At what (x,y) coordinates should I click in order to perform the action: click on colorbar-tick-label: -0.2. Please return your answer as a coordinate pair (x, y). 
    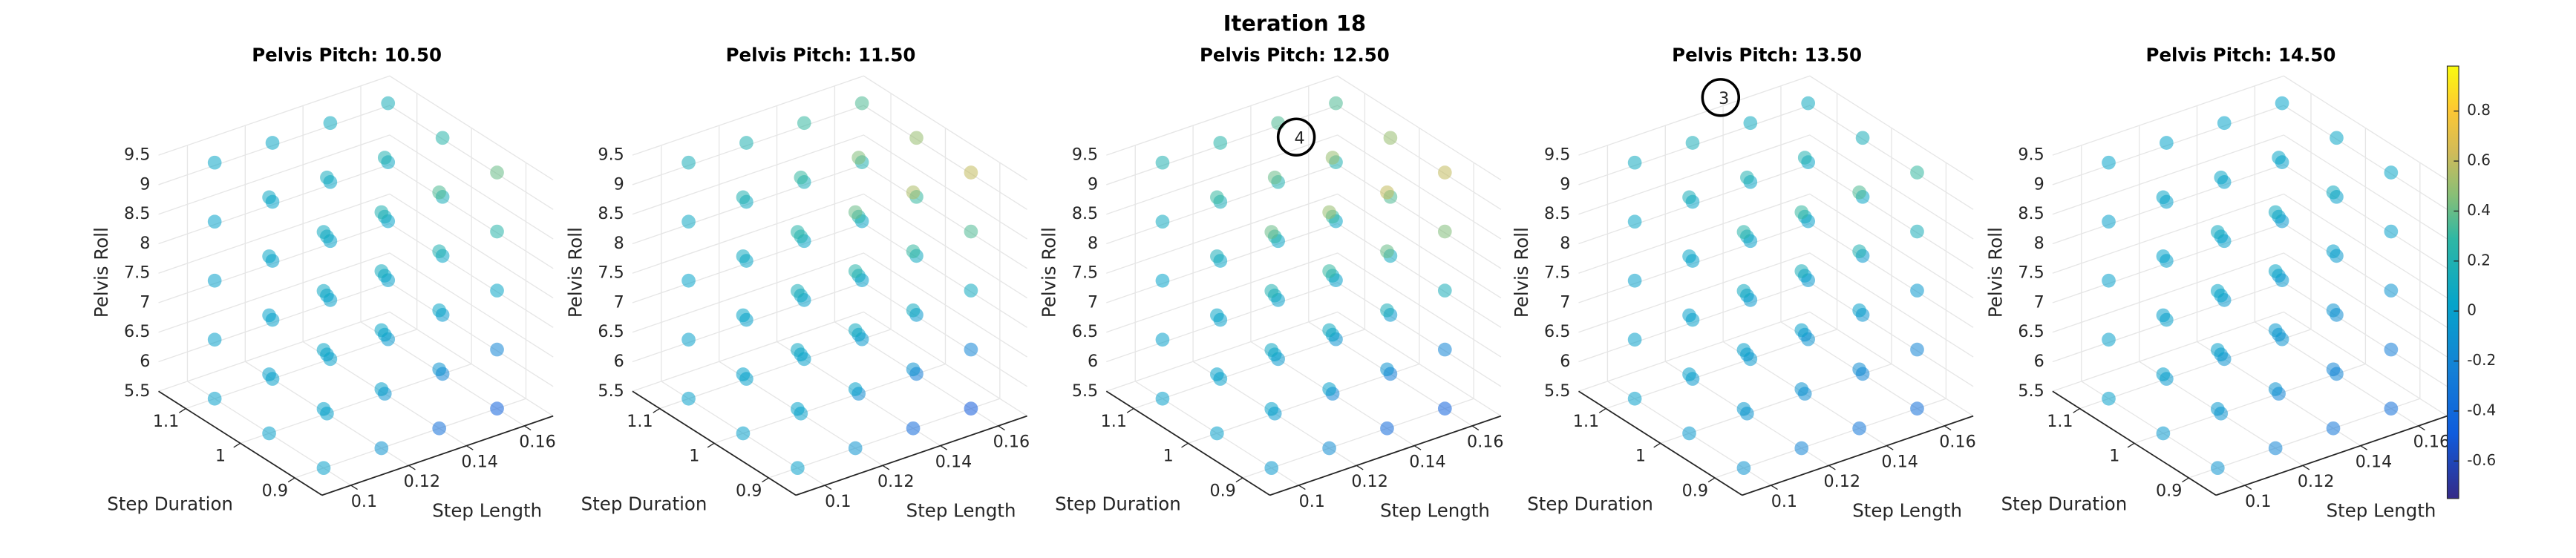
    Looking at the image, I should click on (2481, 360).